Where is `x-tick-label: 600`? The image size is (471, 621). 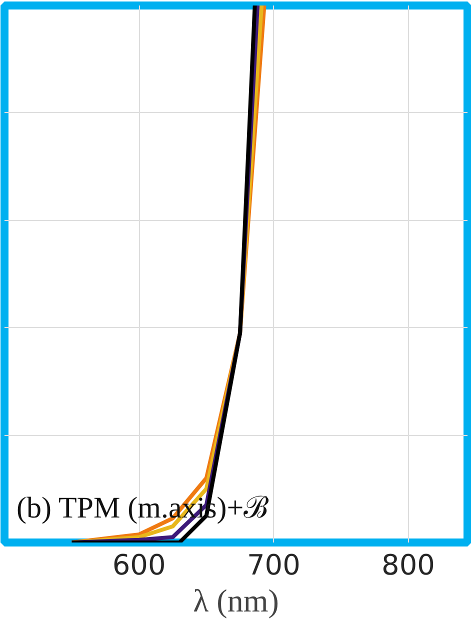
x-tick-label: 600 is located at coordinates (139, 565).